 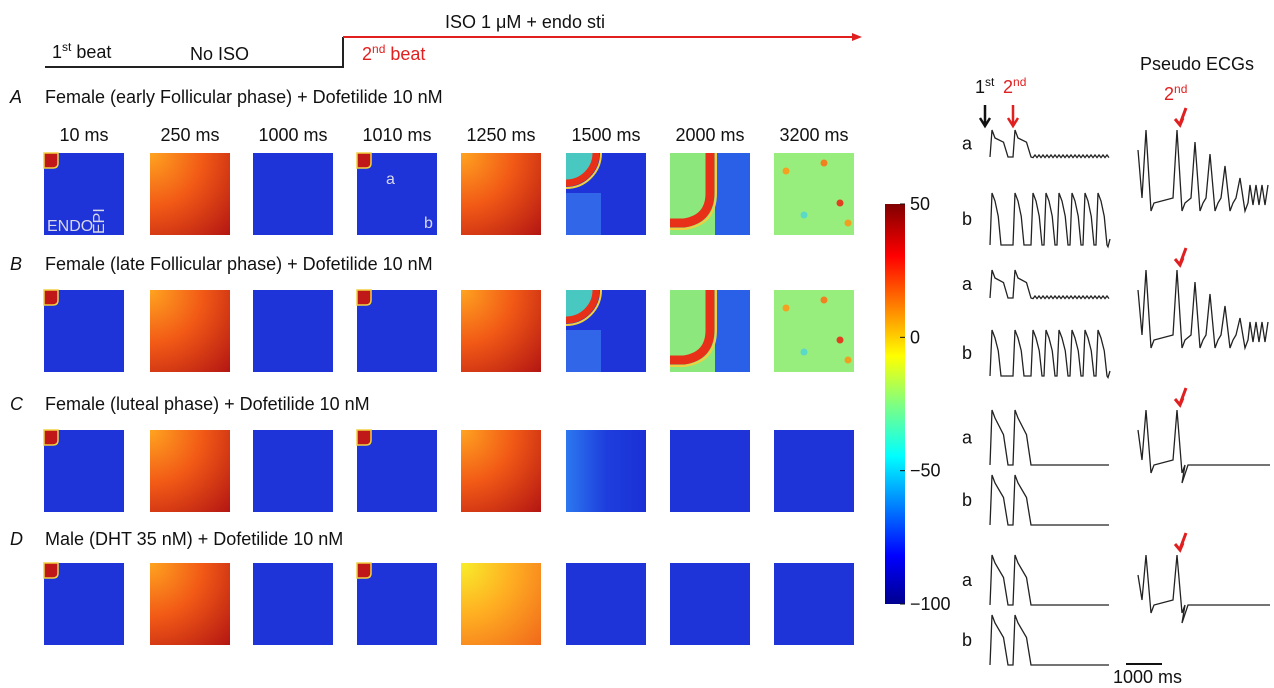 What do you see at coordinates (396, 135) in the screenshot?
I see `time-label: 1010 ms` at bounding box center [396, 135].